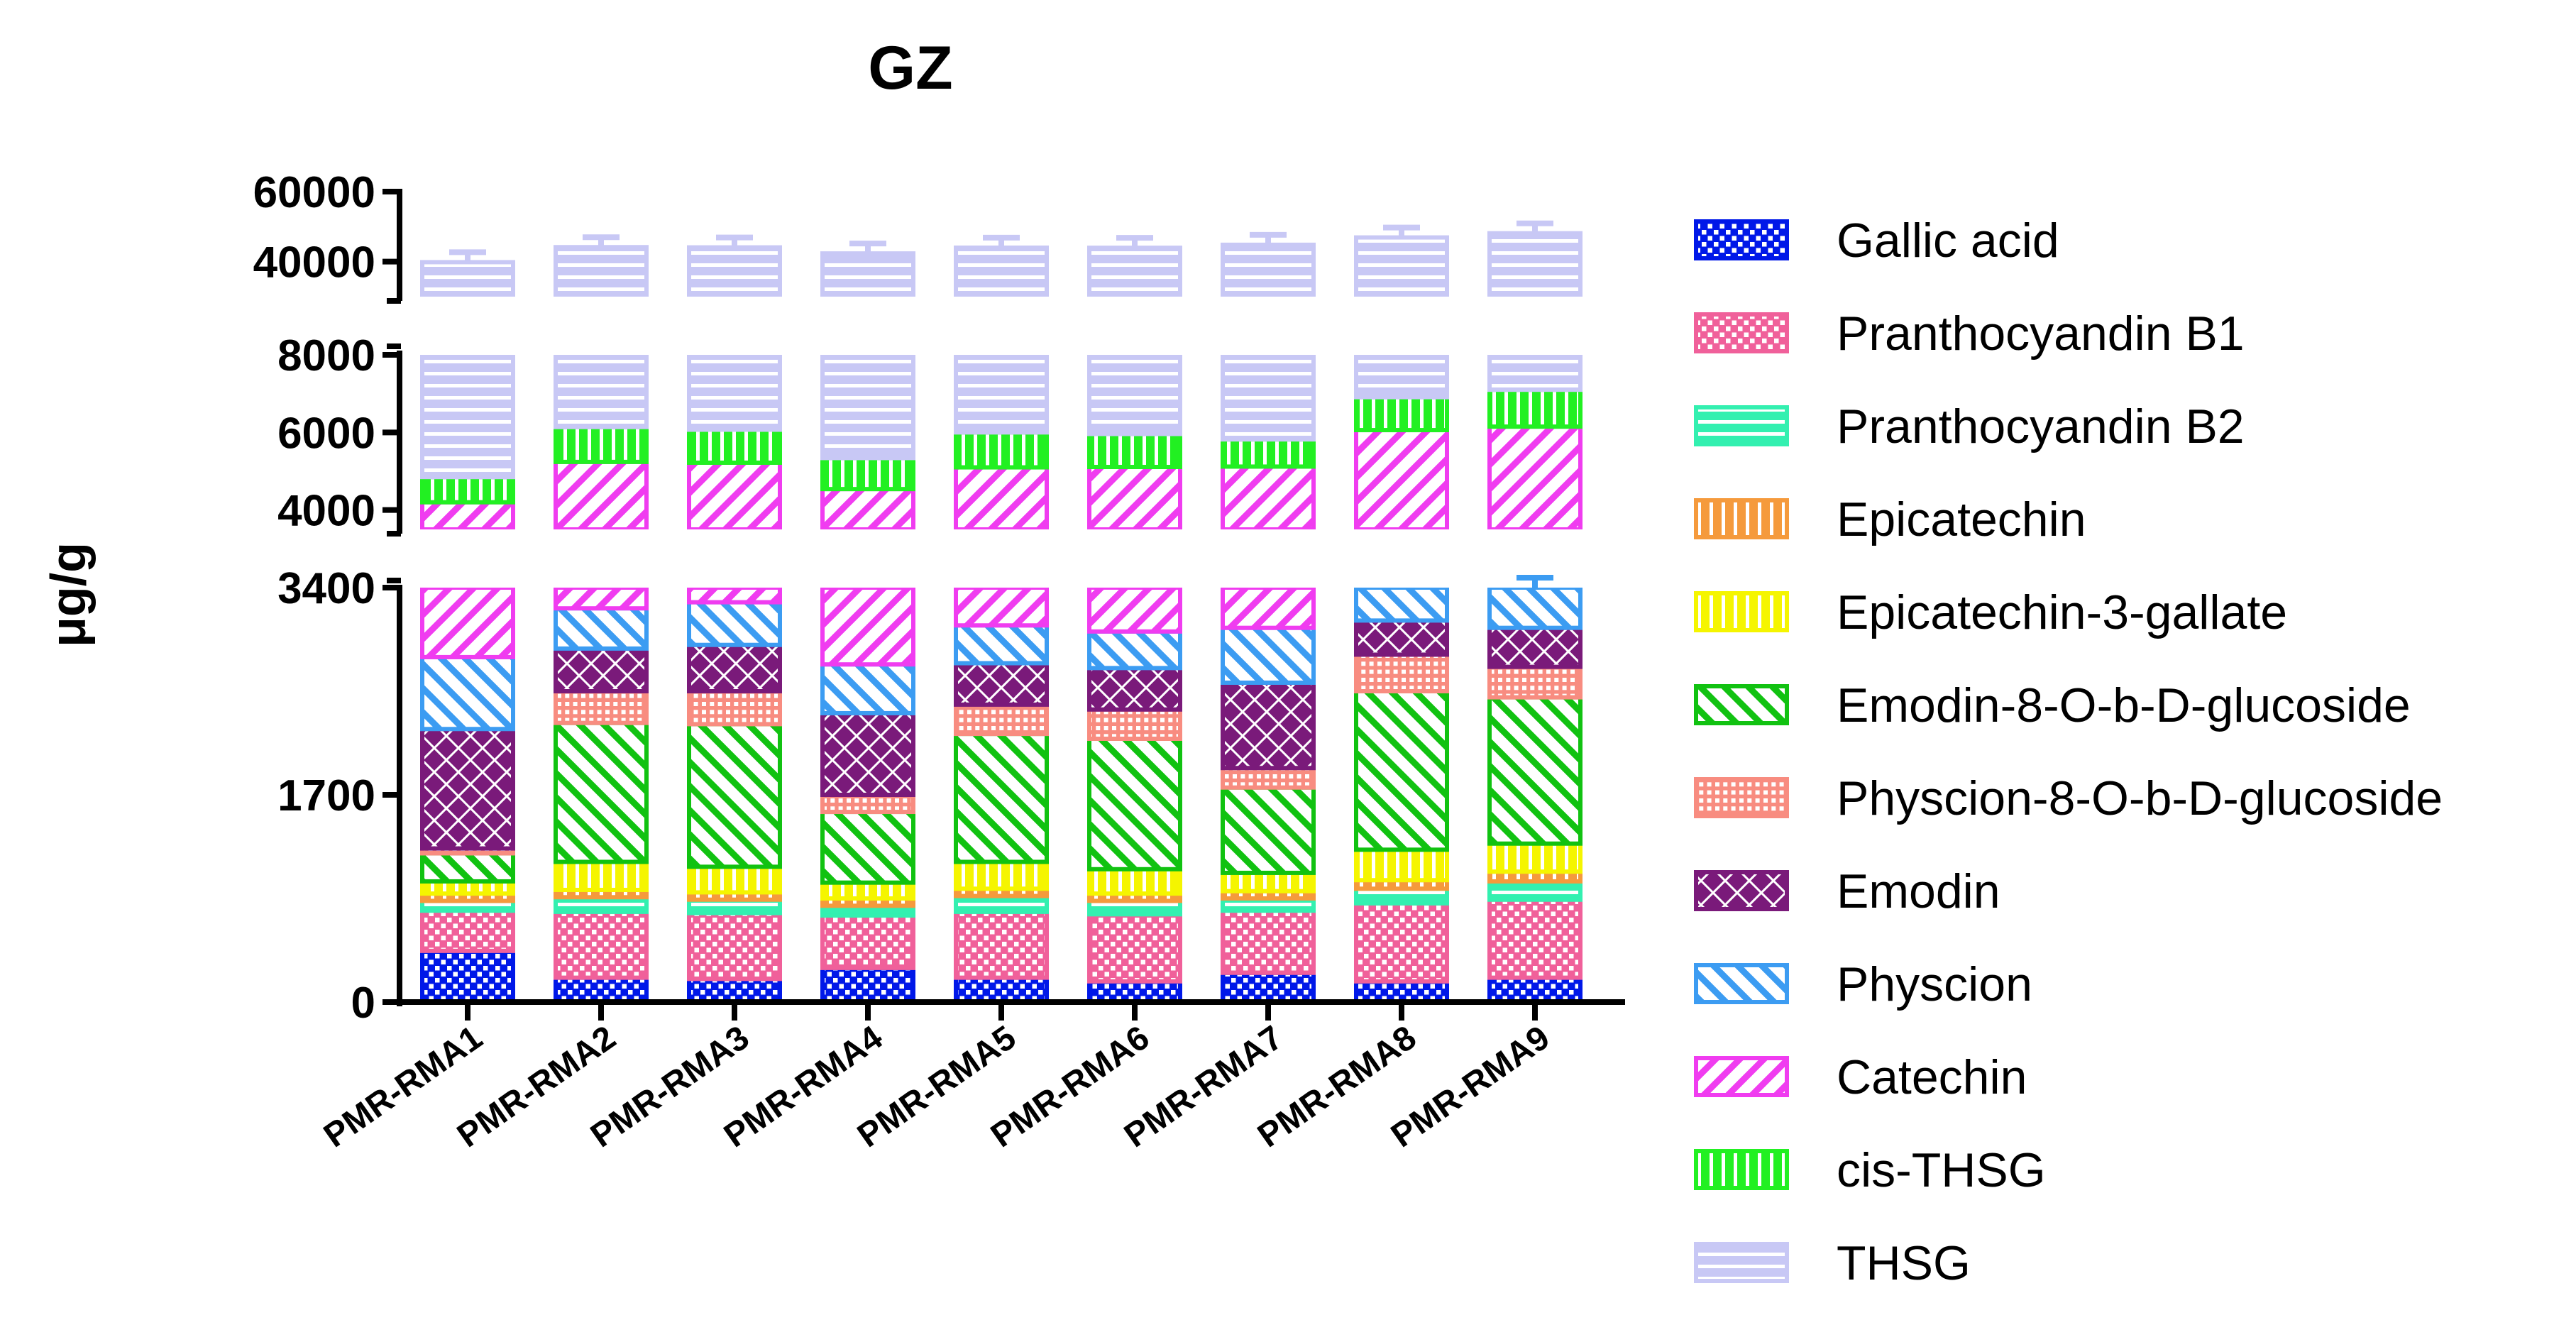 The width and height of the screenshot is (2576, 1320). Describe the element at coordinates (1948, 241) in the screenshot. I see `legend-label-gallic-acid: Gallic acid` at that location.